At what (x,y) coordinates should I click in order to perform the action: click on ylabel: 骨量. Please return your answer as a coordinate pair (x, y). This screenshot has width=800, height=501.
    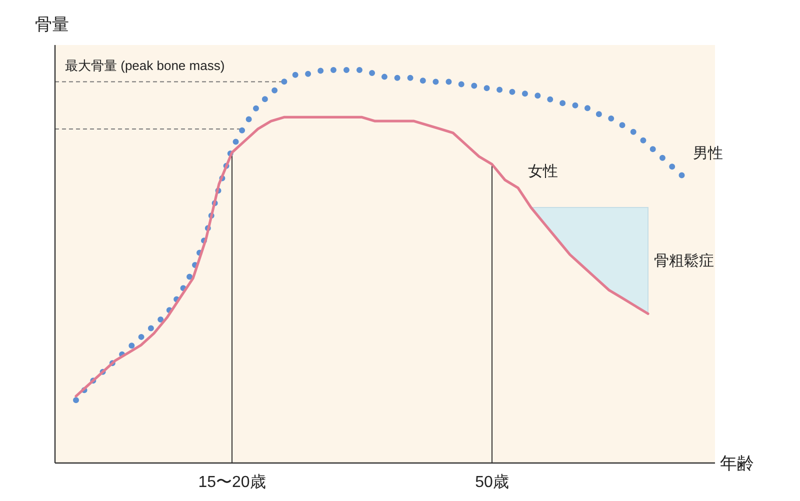
    Looking at the image, I should click on (52, 24).